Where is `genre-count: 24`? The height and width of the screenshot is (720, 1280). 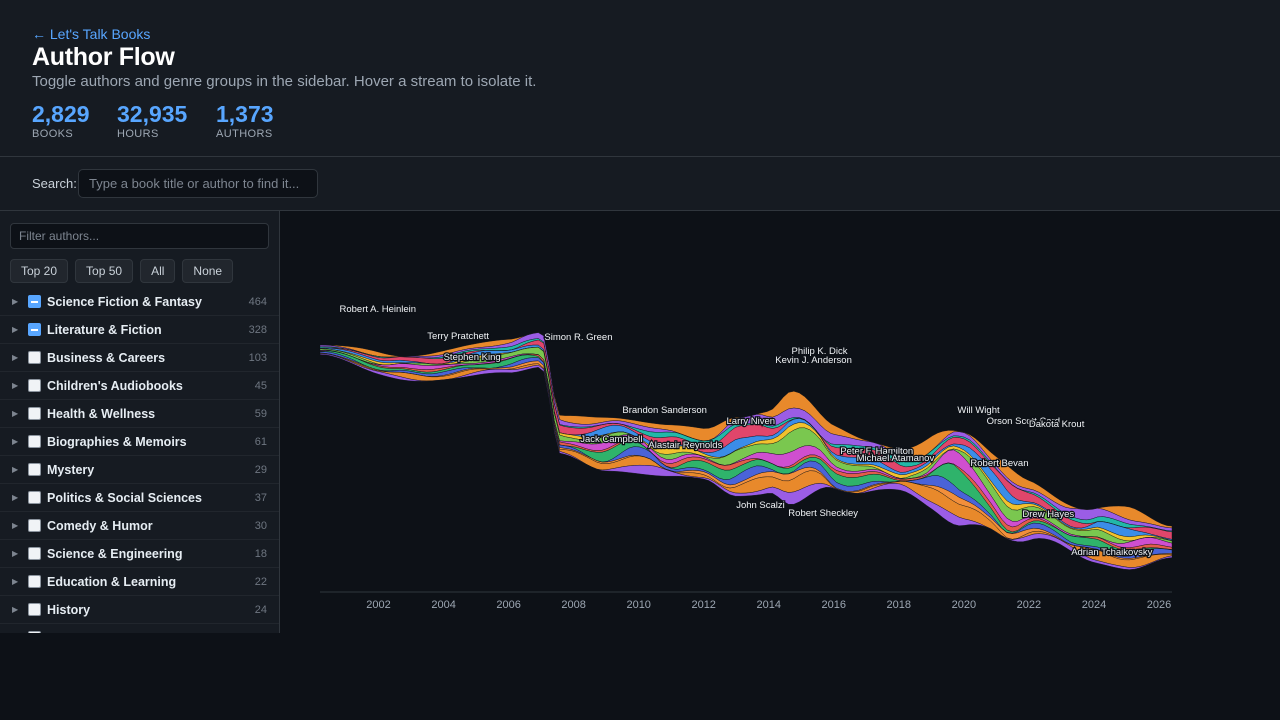 genre-count: 24 is located at coordinates (260, 610).